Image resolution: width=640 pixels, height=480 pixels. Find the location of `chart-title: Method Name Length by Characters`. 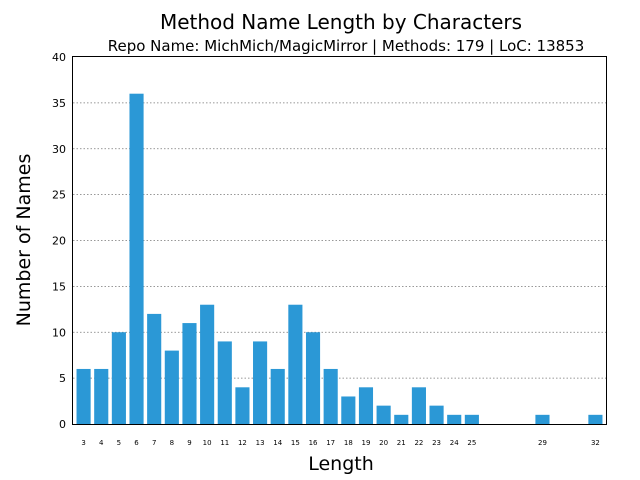

chart-title: Method Name Length by Characters is located at coordinates (341, 22).